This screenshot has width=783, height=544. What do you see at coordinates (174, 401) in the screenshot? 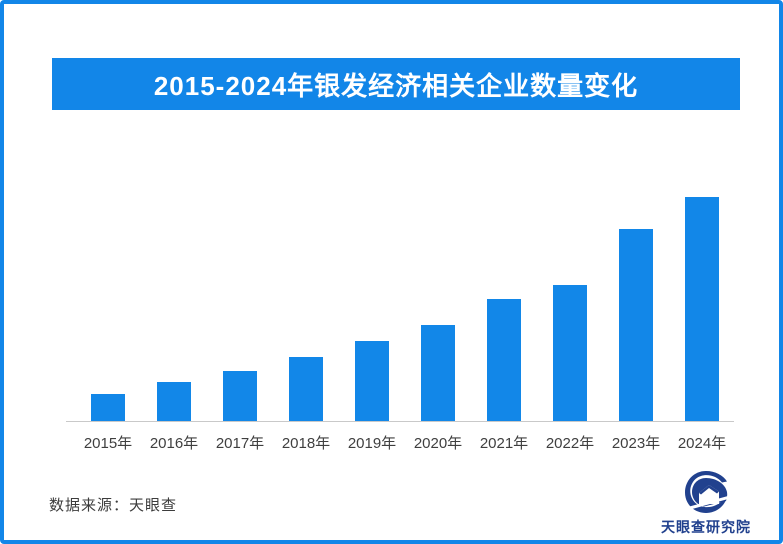
I see `bar-2016年` at bounding box center [174, 401].